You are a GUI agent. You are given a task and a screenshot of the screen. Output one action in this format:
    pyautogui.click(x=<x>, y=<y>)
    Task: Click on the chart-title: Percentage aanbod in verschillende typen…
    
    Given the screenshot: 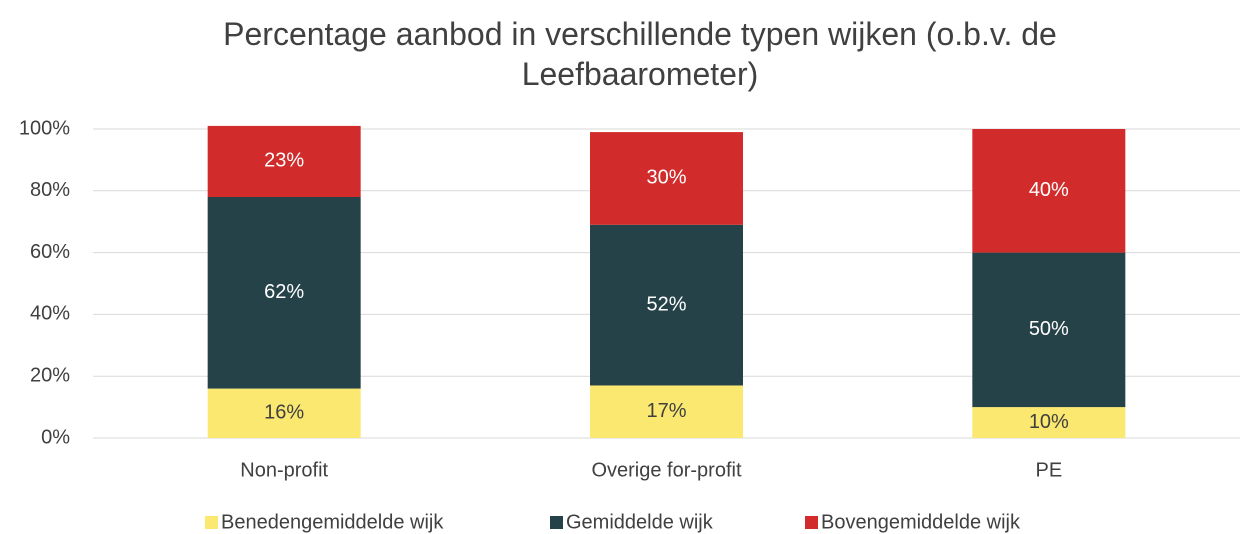 What is the action you would take?
    pyautogui.click(x=640, y=54)
    